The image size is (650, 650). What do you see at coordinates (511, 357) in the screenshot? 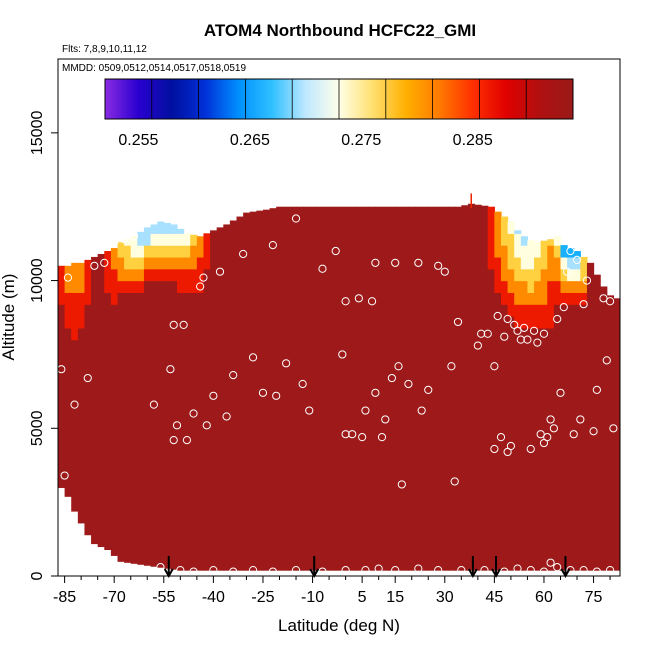
I see `curtain-cell-2067` at bounding box center [511, 357].